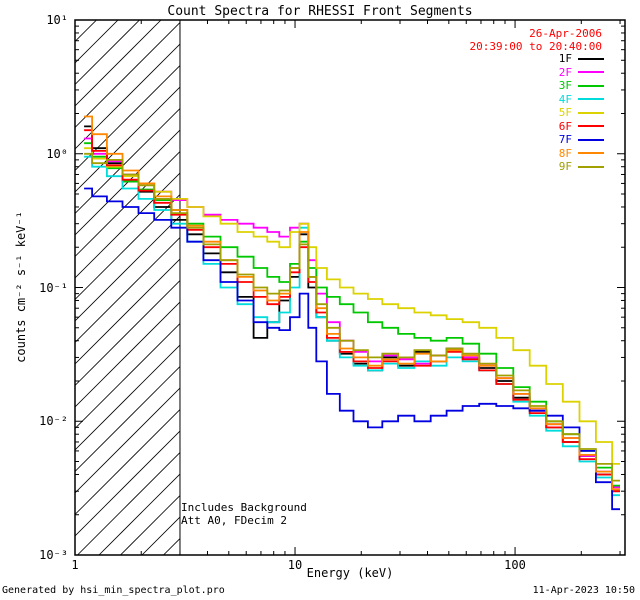 The image size is (640, 600). I want to click on y-tick-label-10e-3: 10⁻³, so click(53, 555).